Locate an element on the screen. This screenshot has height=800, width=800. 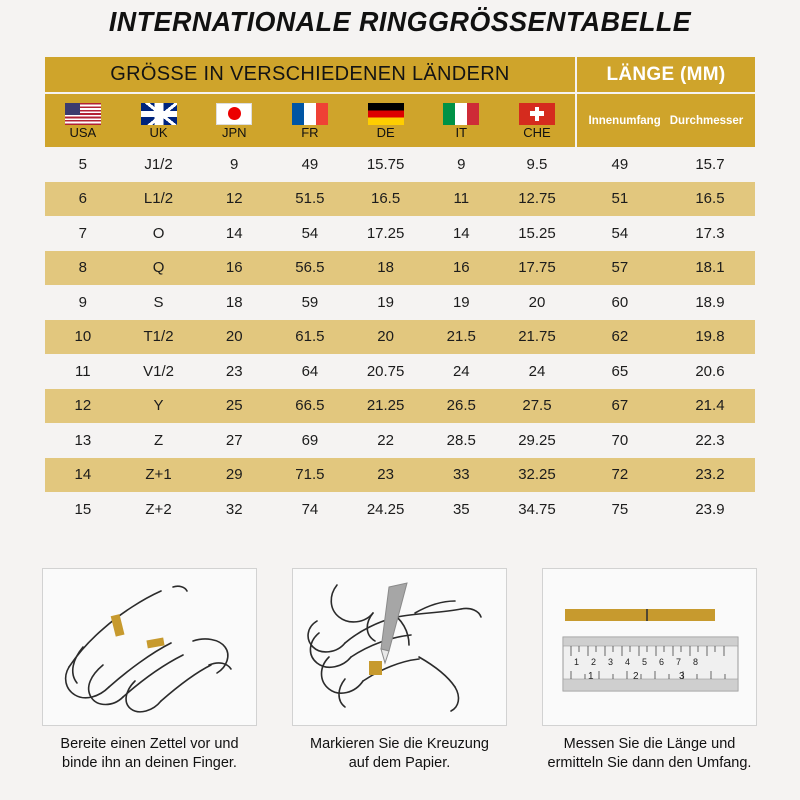
table-cell: 72 is located at coordinates (620, 475).